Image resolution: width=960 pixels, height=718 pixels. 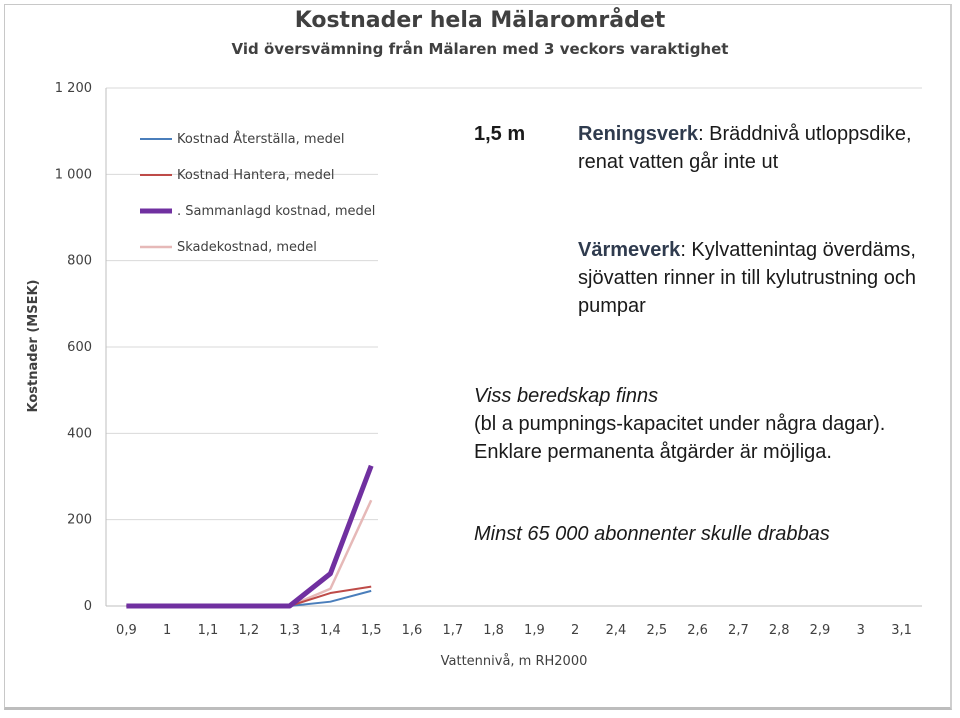 What do you see at coordinates (208, 630) in the screenshot?
I see `x-tick-label: 1,1` at bounding box center [208, 630].